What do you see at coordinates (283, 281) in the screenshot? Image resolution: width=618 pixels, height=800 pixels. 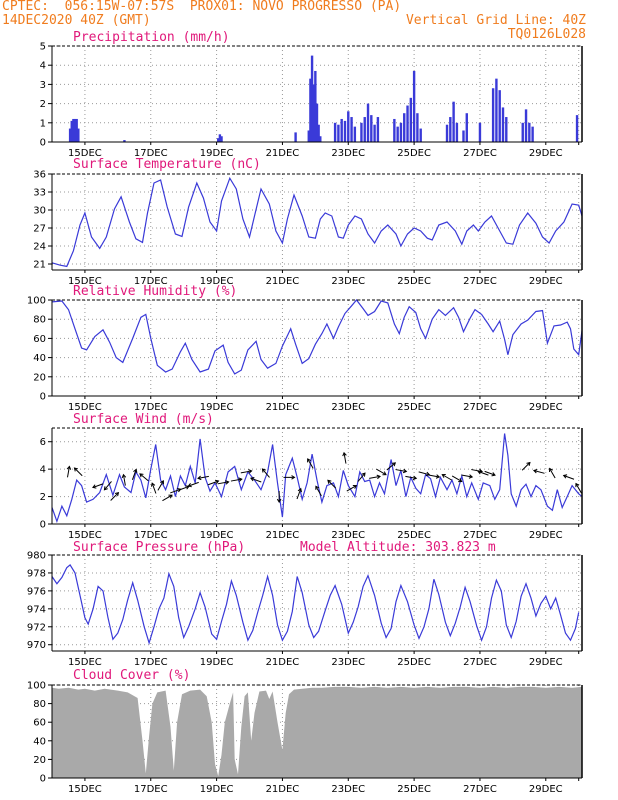 I see `x-tick-label: 21DEC` at bounding box center [283, 281].